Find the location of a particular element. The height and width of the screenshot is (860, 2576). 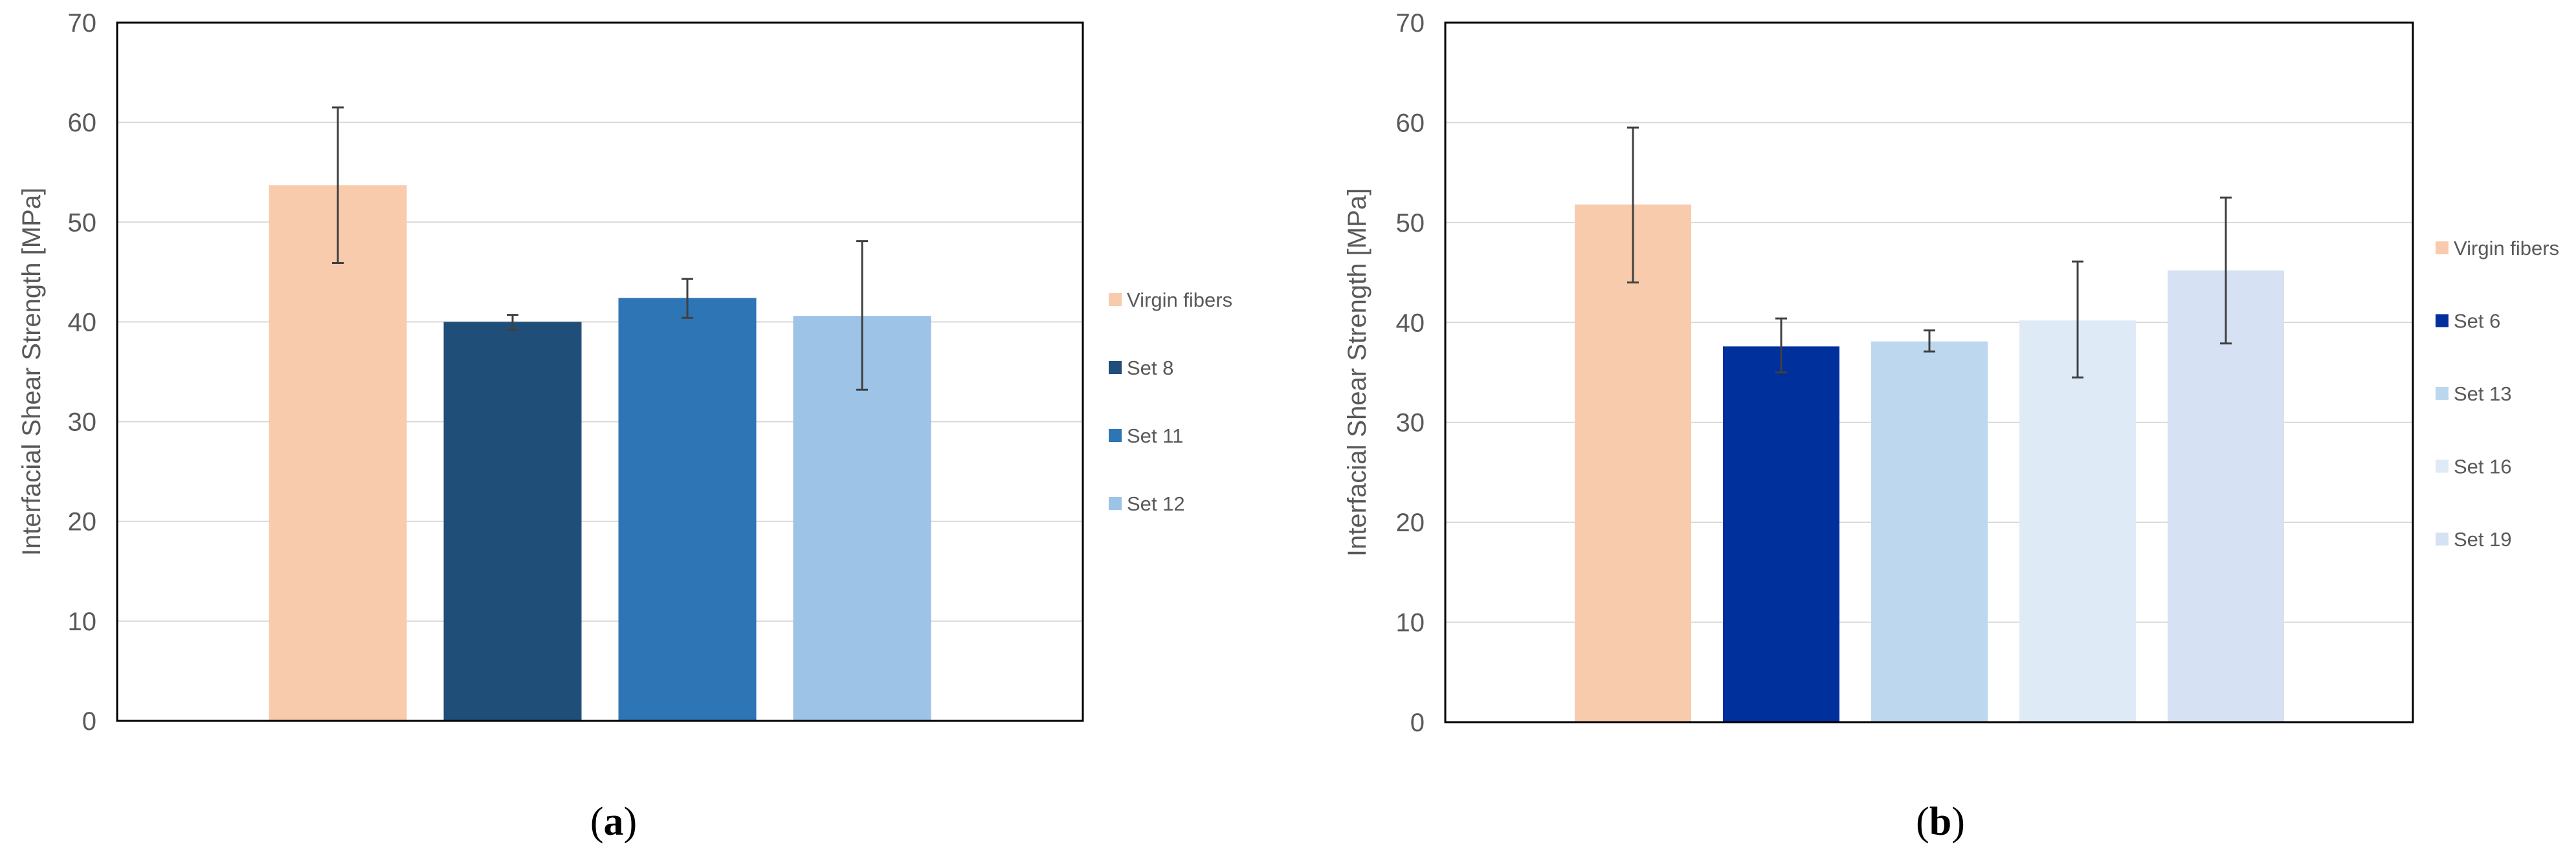

panel-b-ytick-label-0: 0 is located at coordinates (1417, 723).